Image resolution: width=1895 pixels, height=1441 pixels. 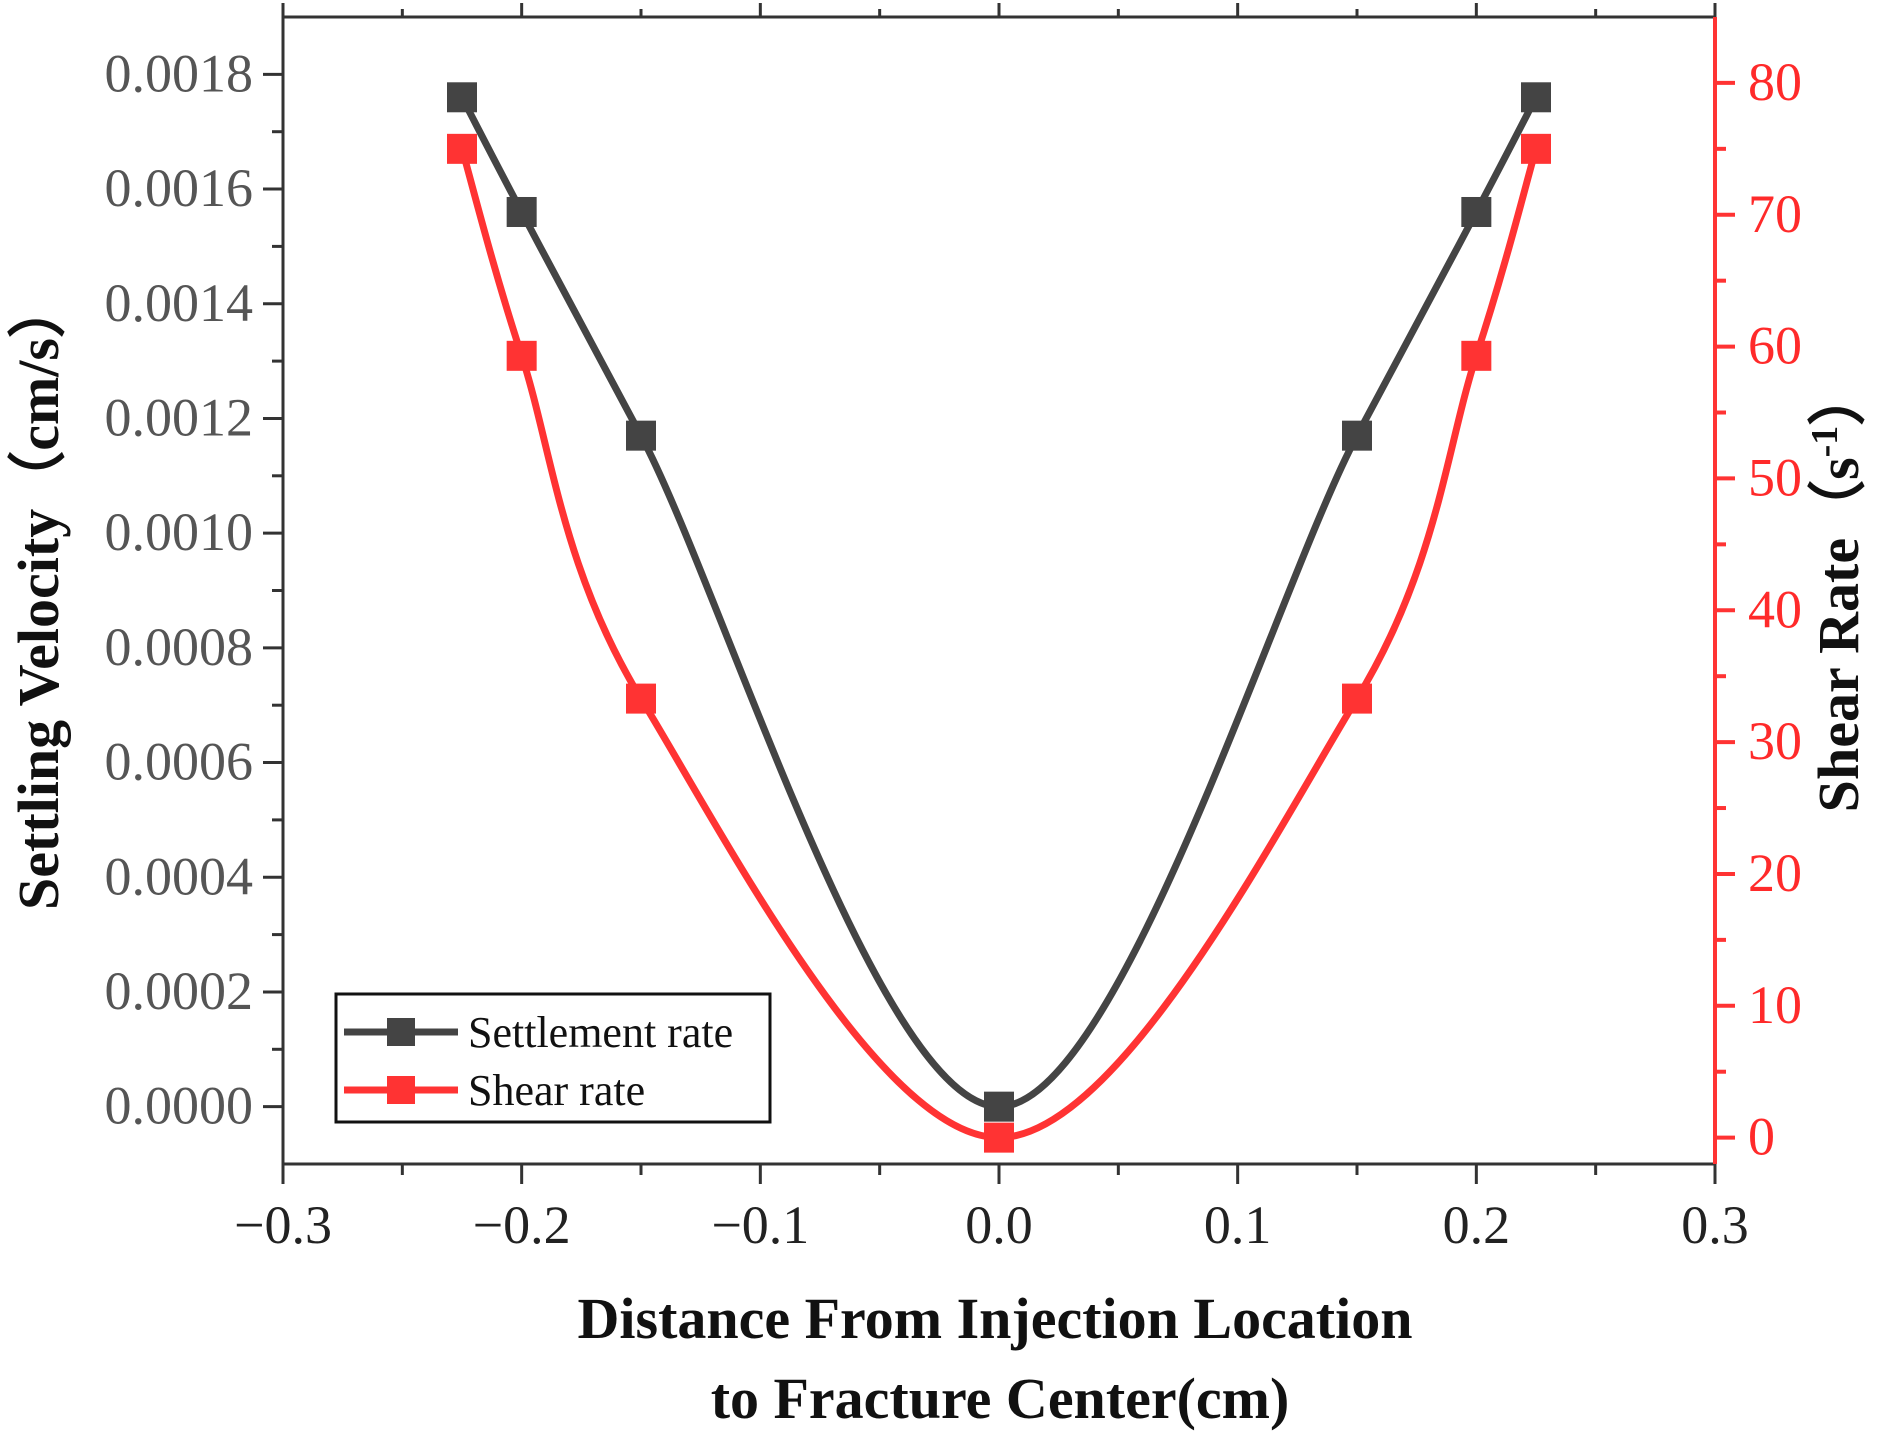 What do you see at coordinates (1761, 1137) in the screenshot?
I see `y-right-tick-label: 0` at bounding box center [1761, 1137].